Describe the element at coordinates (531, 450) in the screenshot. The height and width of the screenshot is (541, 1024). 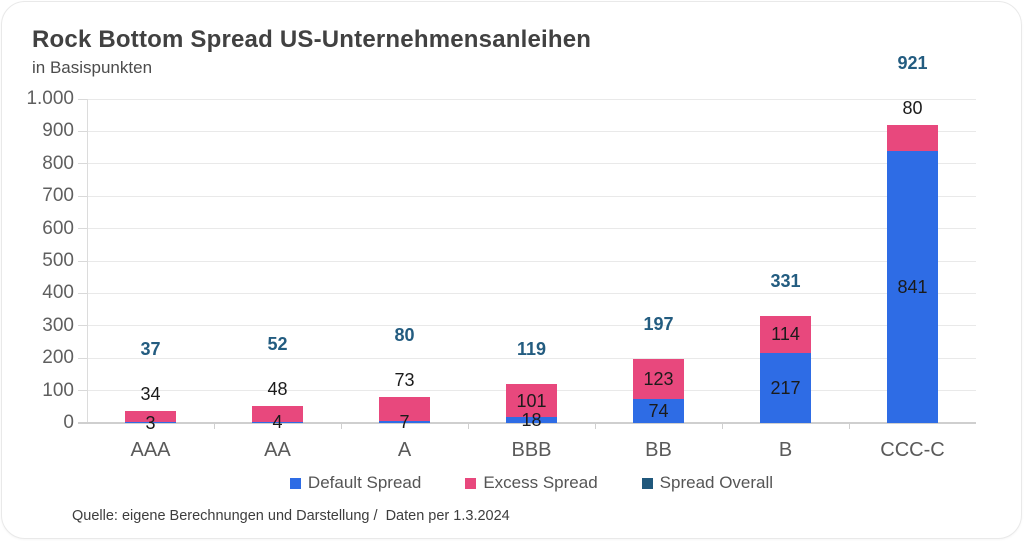
I see `x-category-label-BBB: BBB` at that location.